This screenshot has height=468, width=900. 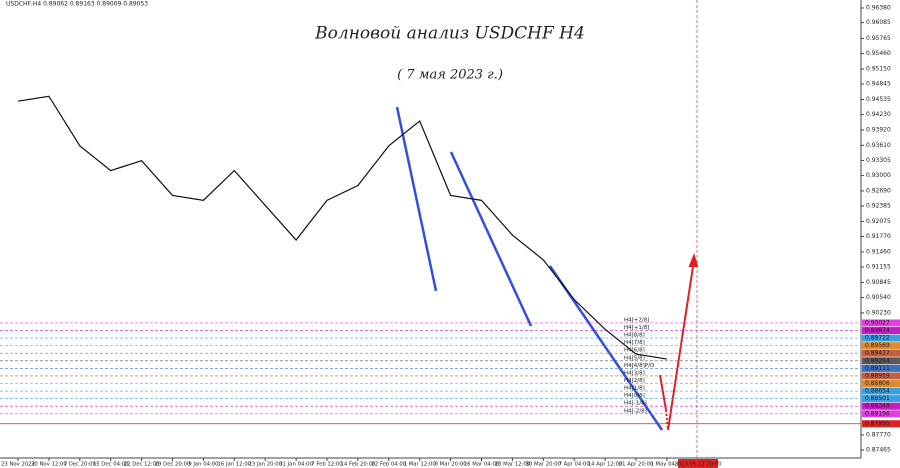 What do you see at coordinates (634, 351) in the screenshot?
I see `level-label: H4[6/8]` at bounding box center [634, 351].